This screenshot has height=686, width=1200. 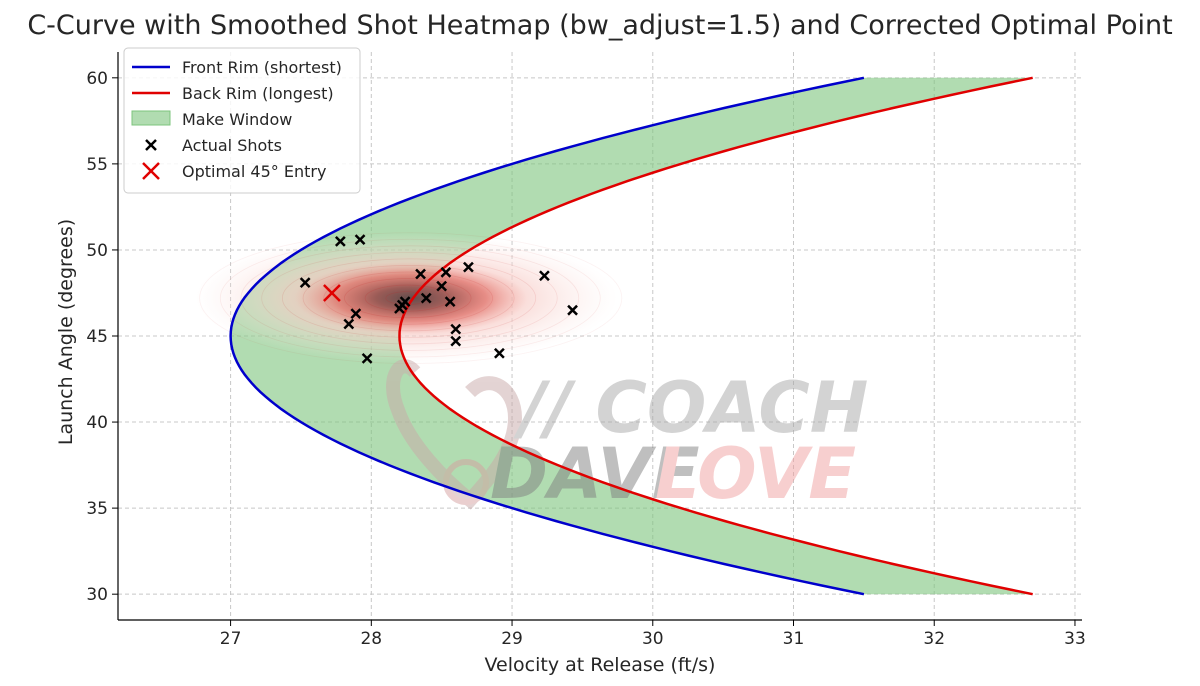 I want to click on heatmap-layer, so click(x=409, y=298).